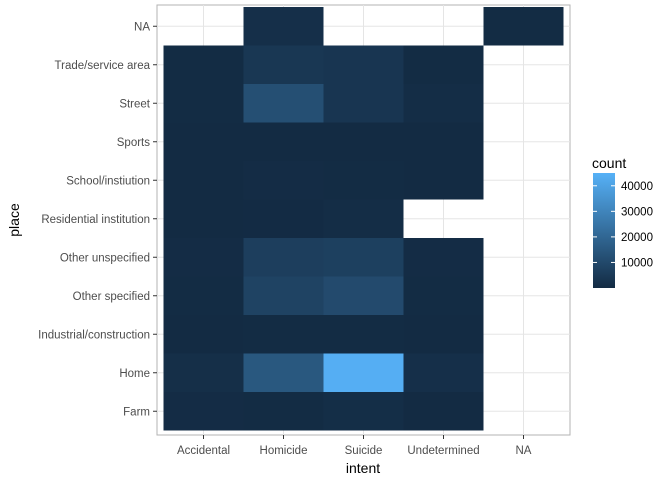  I want to click on legend-title: count, so click(609, 163).